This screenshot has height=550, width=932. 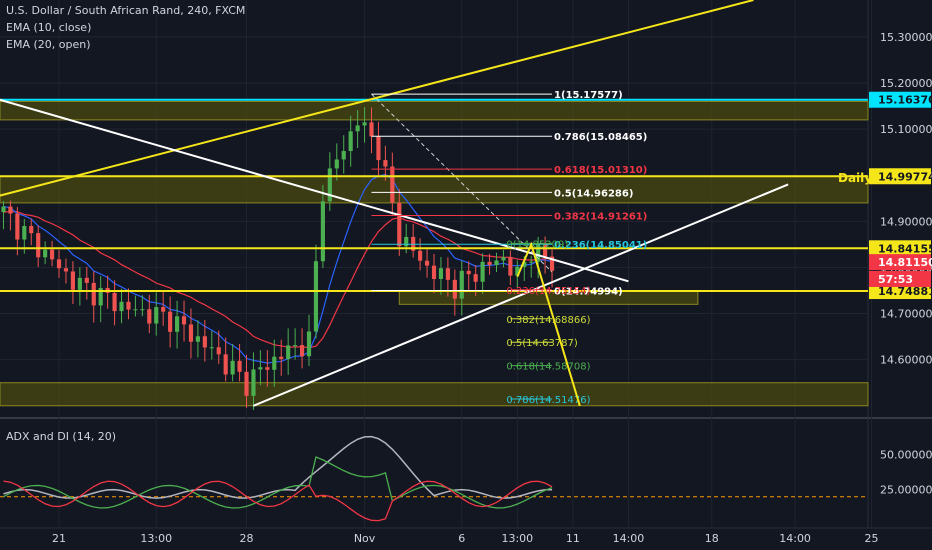 I want to click on fib-level-label: 0.5(14.96286), so click(x=593, y=193).